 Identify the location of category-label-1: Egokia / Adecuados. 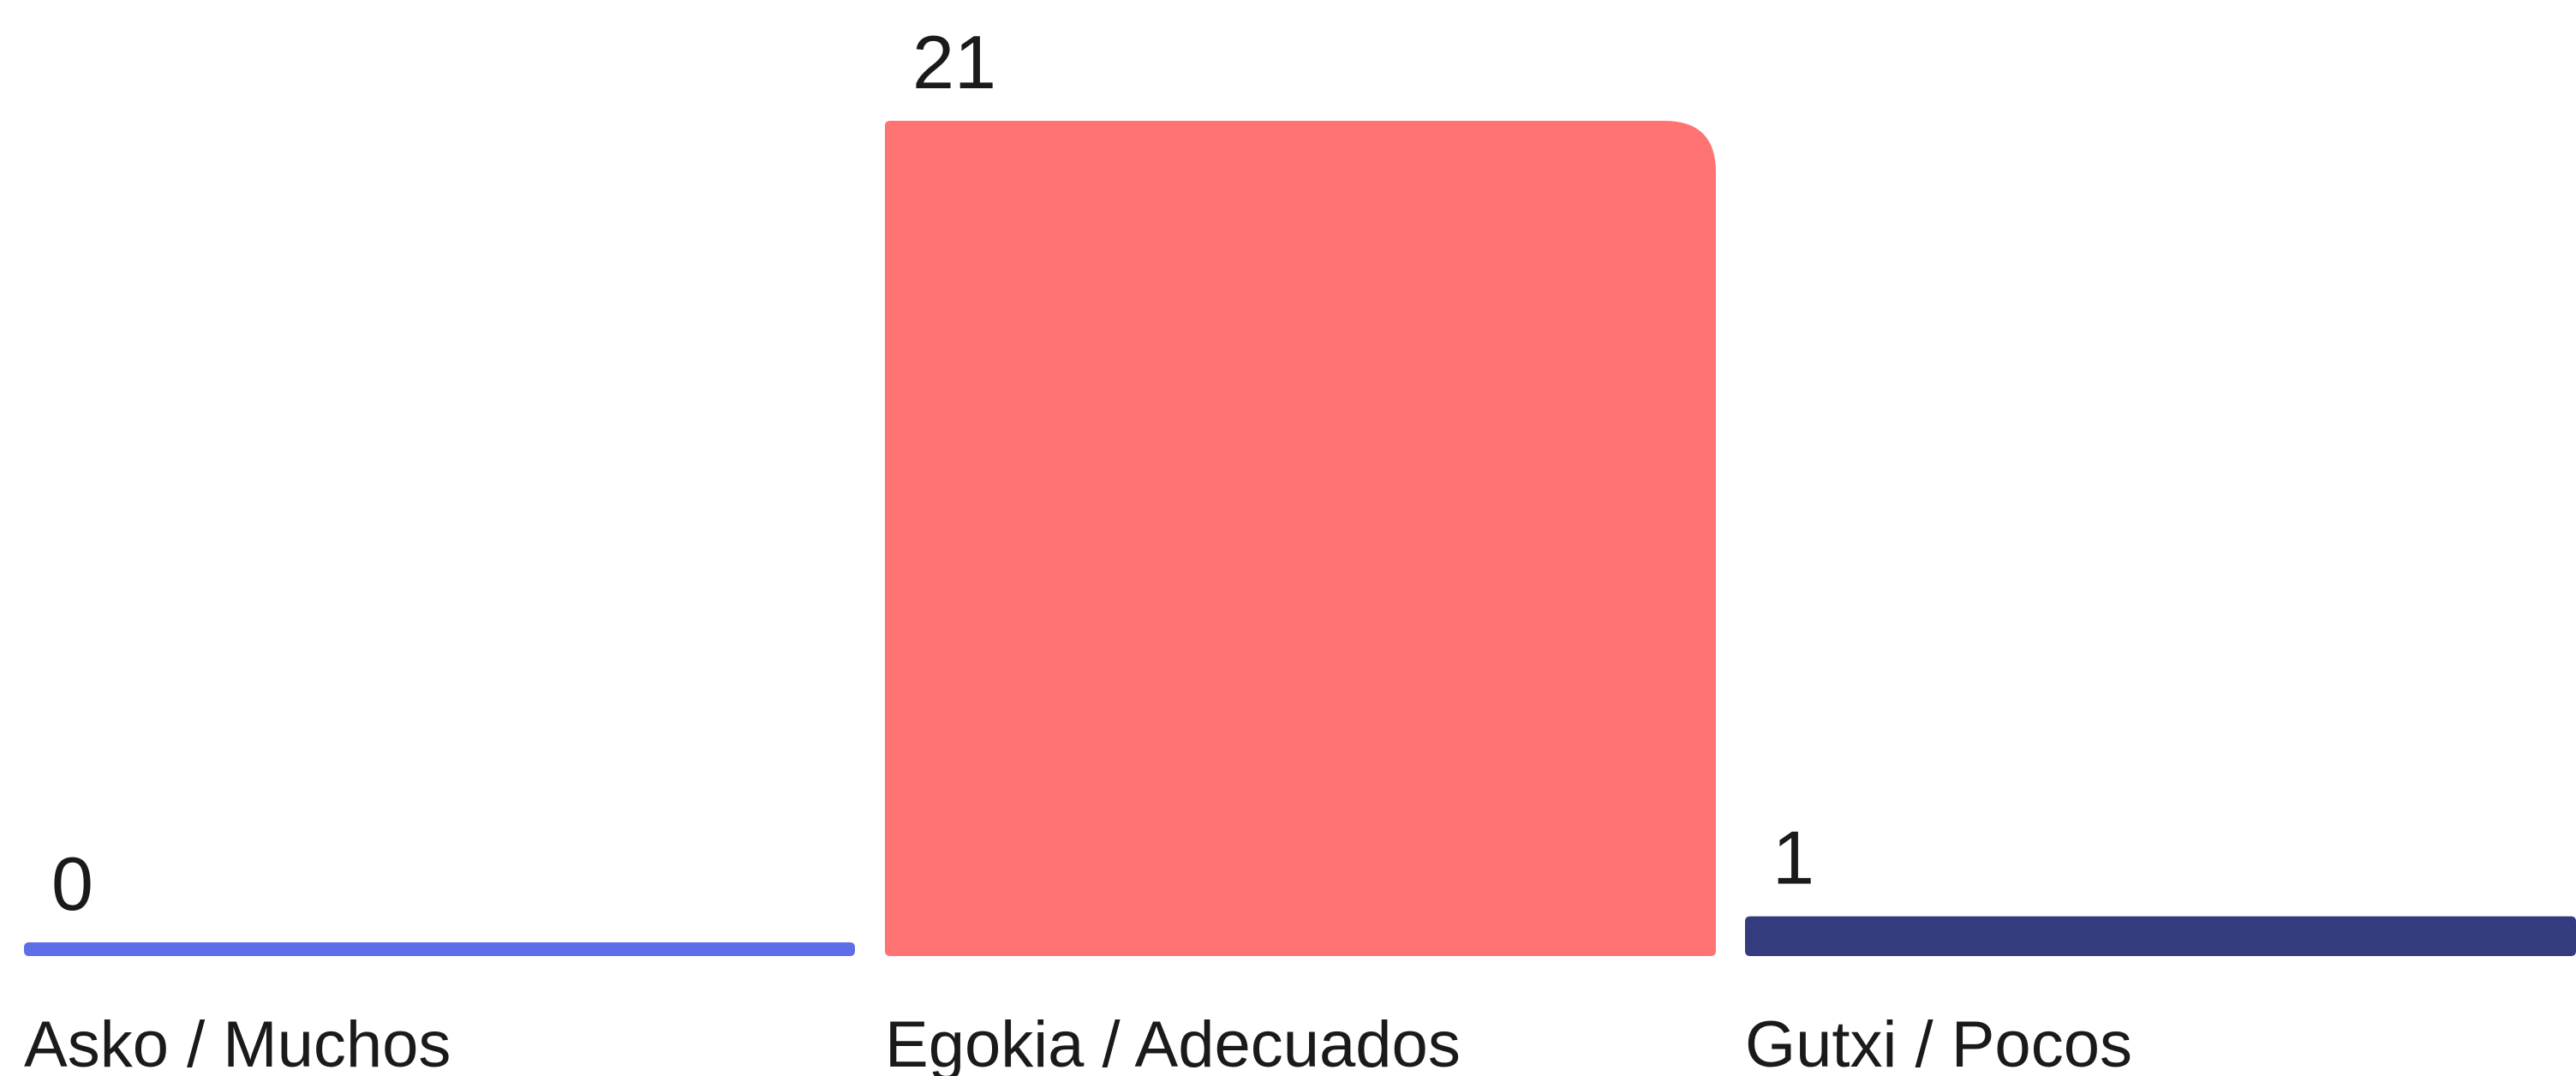
(1173, 1042).